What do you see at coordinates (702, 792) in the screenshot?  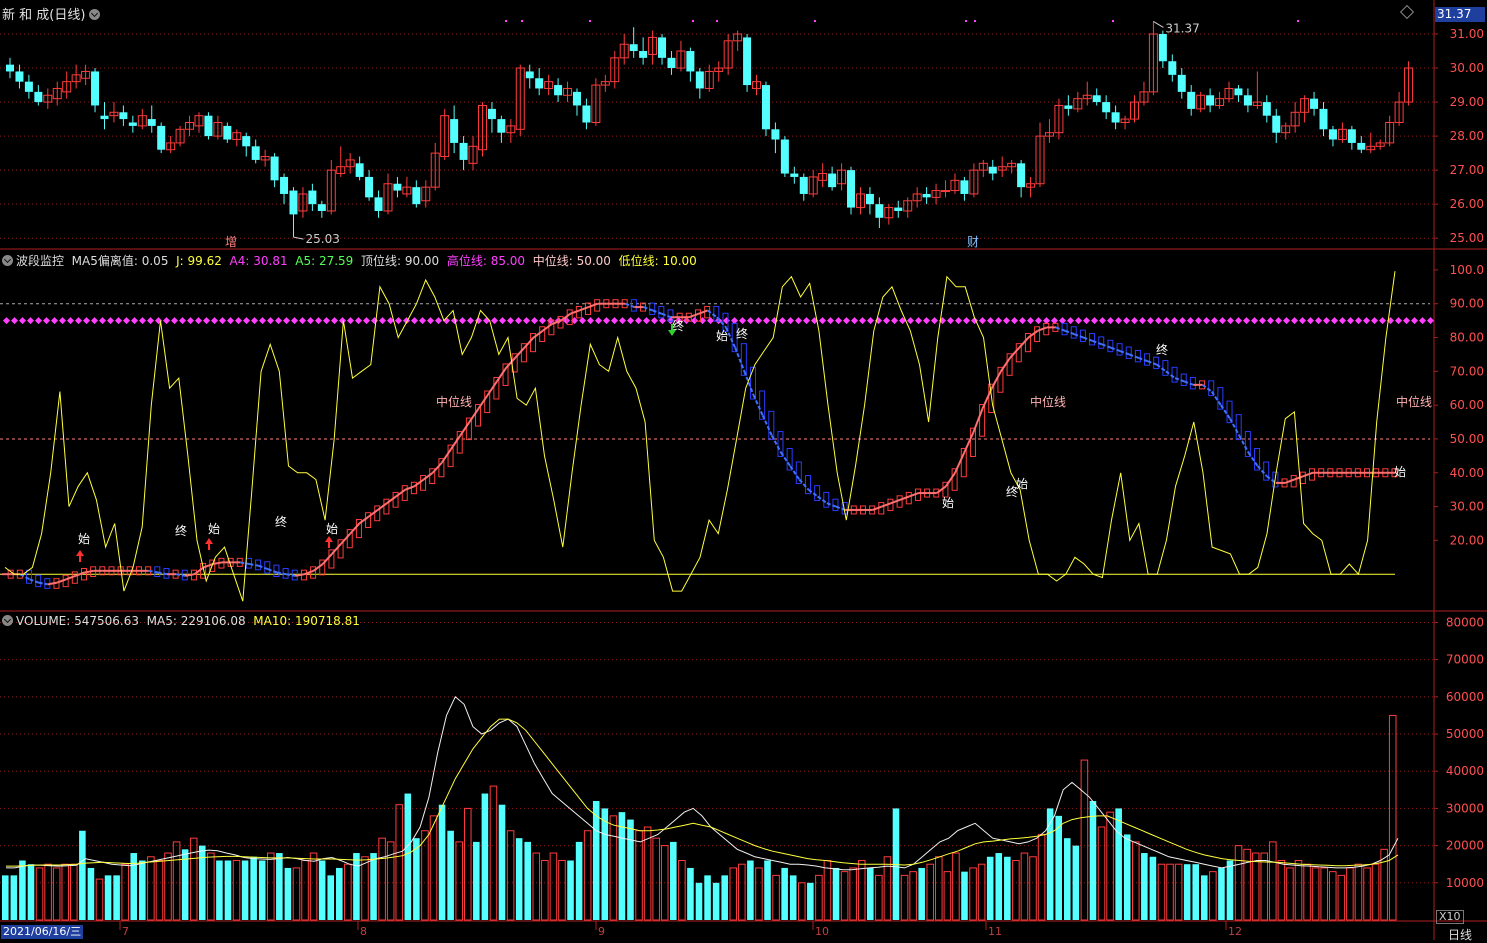 I see `vol-ma10-line` at bounding box center [702, 792].